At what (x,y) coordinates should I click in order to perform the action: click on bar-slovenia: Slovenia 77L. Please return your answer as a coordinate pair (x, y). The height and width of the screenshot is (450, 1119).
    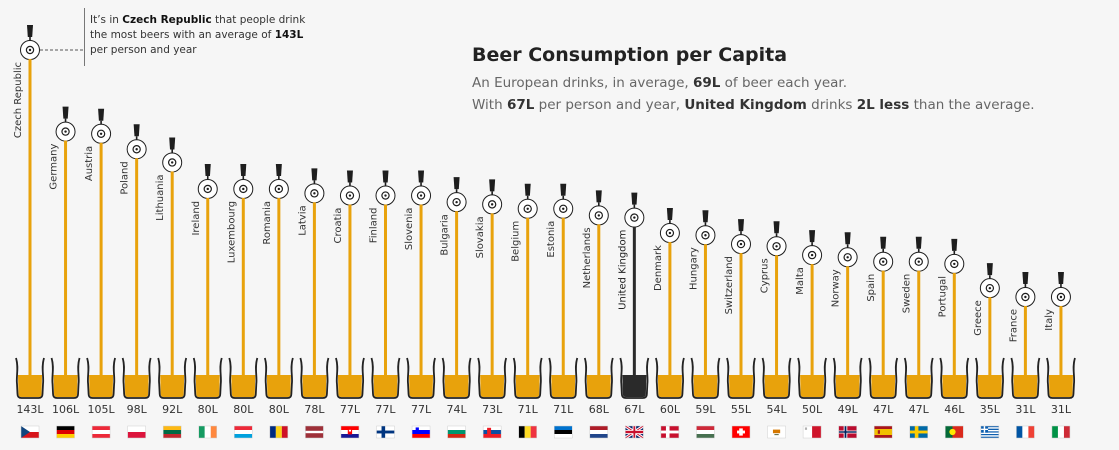
    Looking at the image, I should click on (420, 304).